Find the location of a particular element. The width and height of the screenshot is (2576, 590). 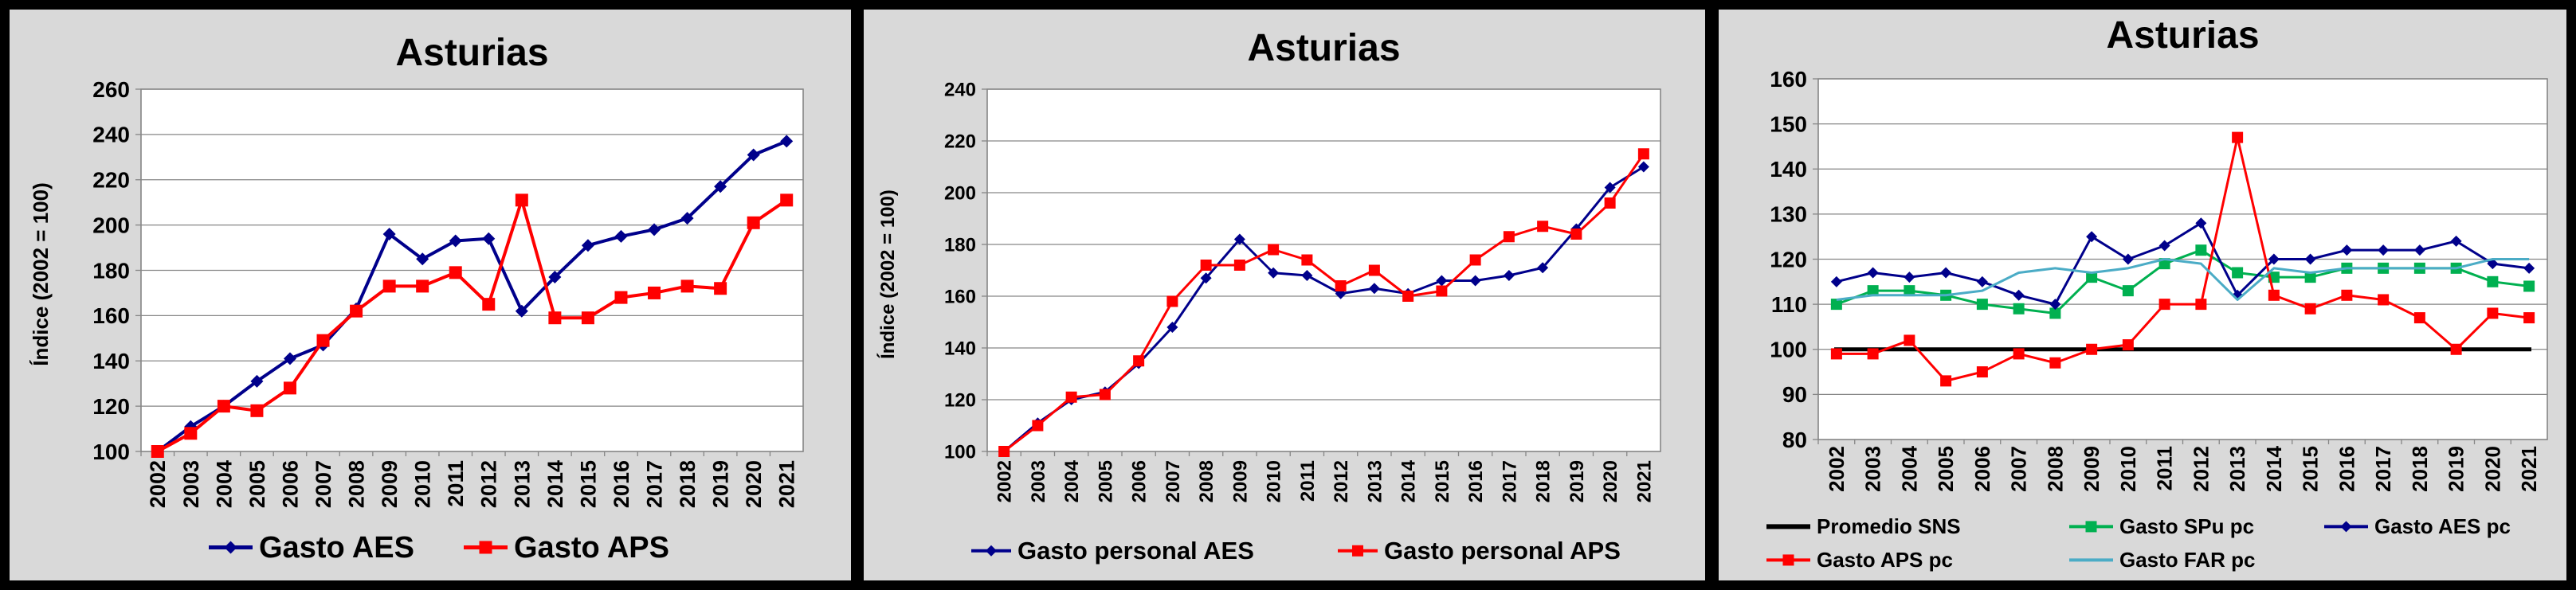

legend-label: Gasto personal APS is located at coordinates (1502, 551).